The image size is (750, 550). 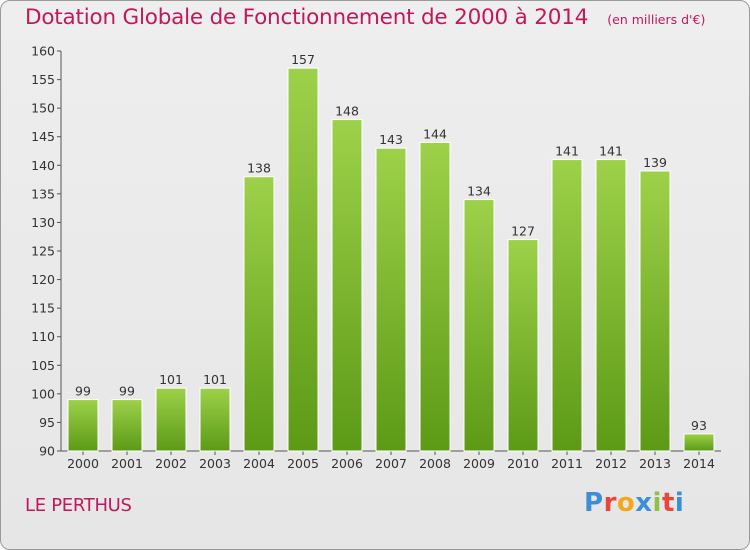 I want to click on bar-2002, so click(x=171, y=419).